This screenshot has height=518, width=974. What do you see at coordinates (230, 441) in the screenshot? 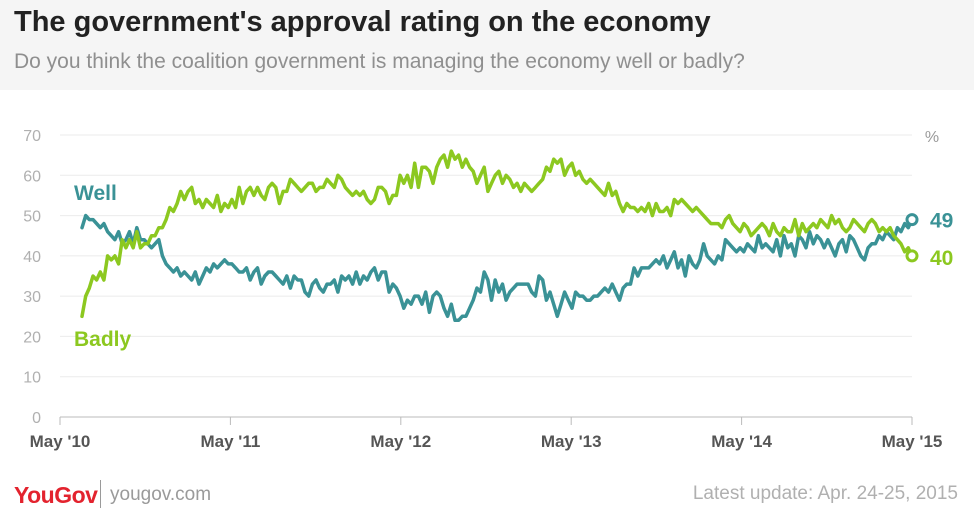
I see `x-tick-label: May '11` at bounding box center [230, 441].